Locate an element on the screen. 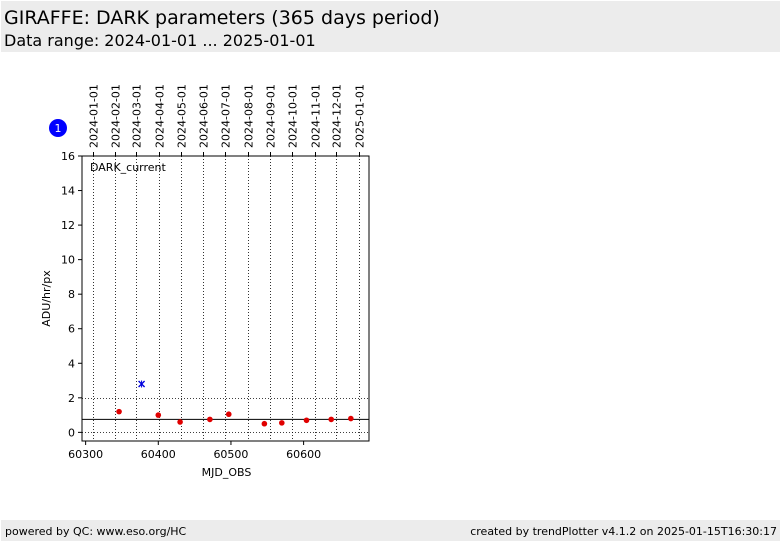 The image size is (782, 542). x-axis-ticks: 60300 60400 60500 60600 is located at coordinates (194, 451).